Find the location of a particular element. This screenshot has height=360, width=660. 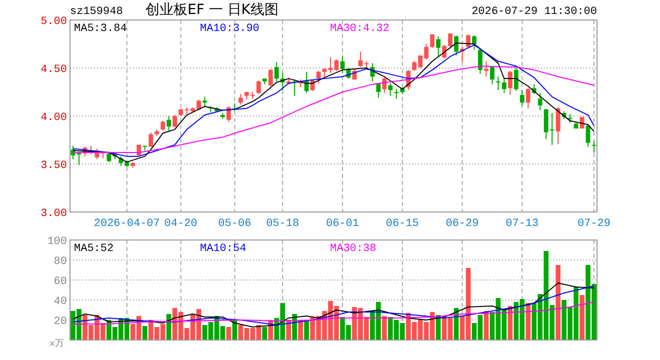

x-tick-label: 06-01 is located at coordinates (343, 224).